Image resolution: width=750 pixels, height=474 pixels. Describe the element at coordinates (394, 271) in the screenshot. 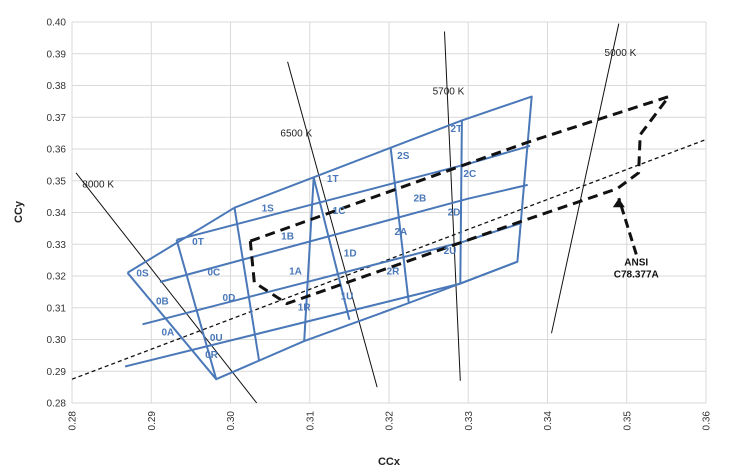

I see `bin-label: 2R` at that location.